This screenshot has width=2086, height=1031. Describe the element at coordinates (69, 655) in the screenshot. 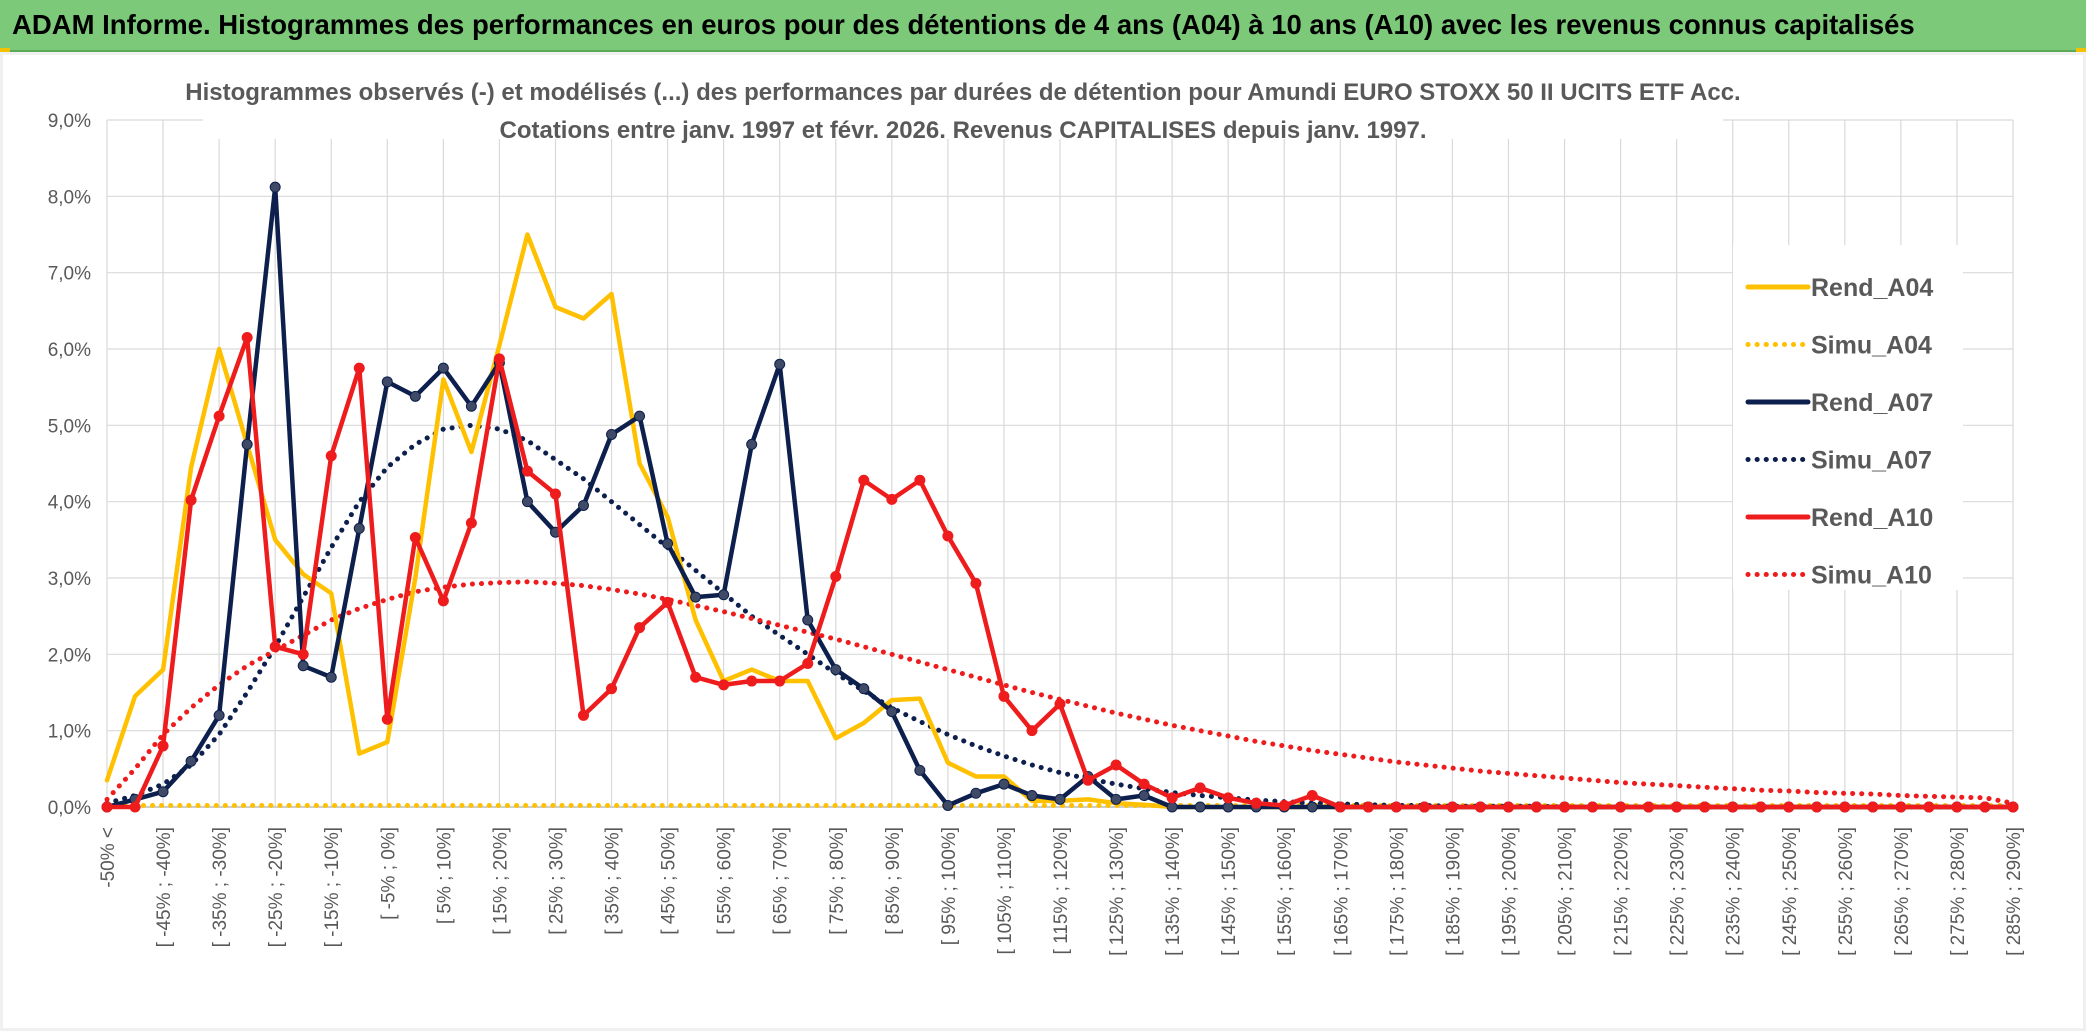

I see `y-tick-label: 2,0%` at that location.